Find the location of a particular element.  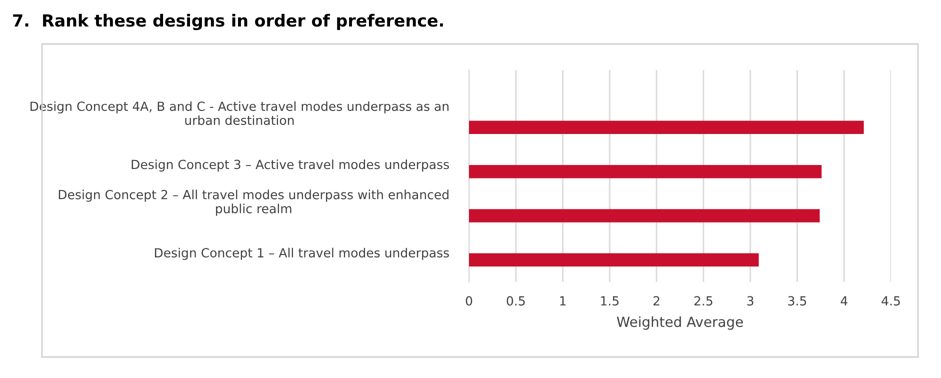

x-tick-label: 0.5 is located at coordinates (515, 301).